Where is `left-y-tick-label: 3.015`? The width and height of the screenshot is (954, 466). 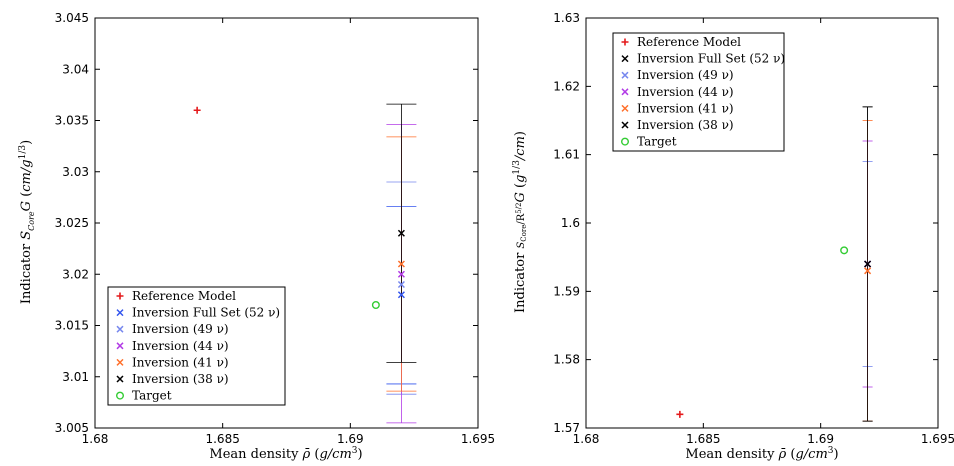 left-y-tick-label: 3.015 is located at coordinates (72, 326).